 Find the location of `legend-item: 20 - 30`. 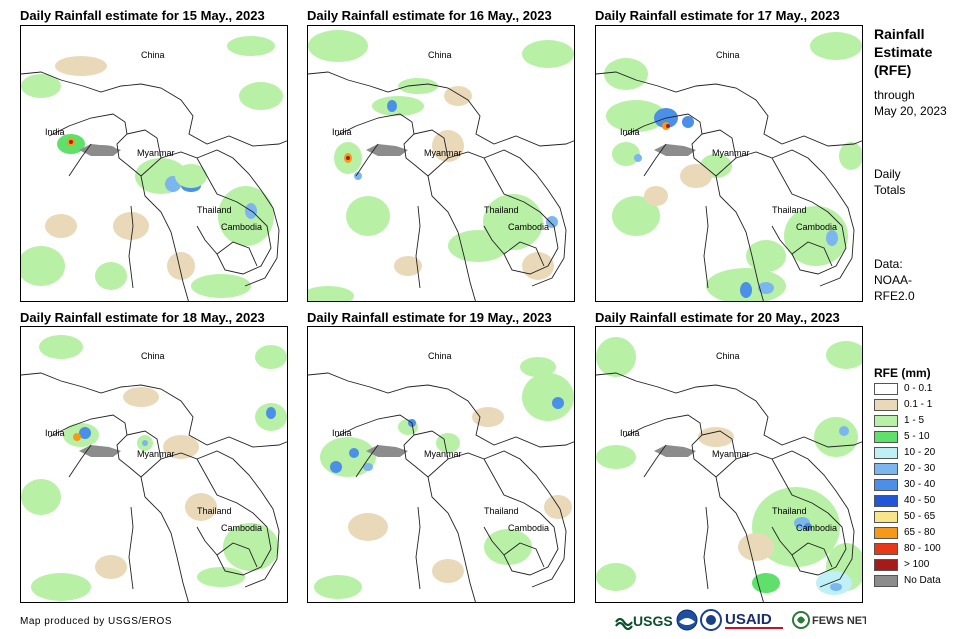

legend-item: 20 - 30 is located at coordinates (919, 470).